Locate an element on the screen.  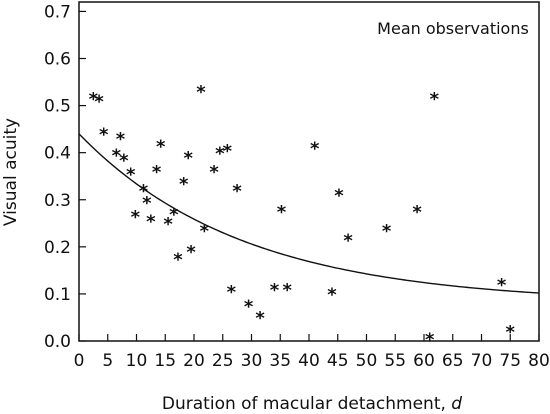
y-tick-label: 0.7 is located at coordinates (57, 12).